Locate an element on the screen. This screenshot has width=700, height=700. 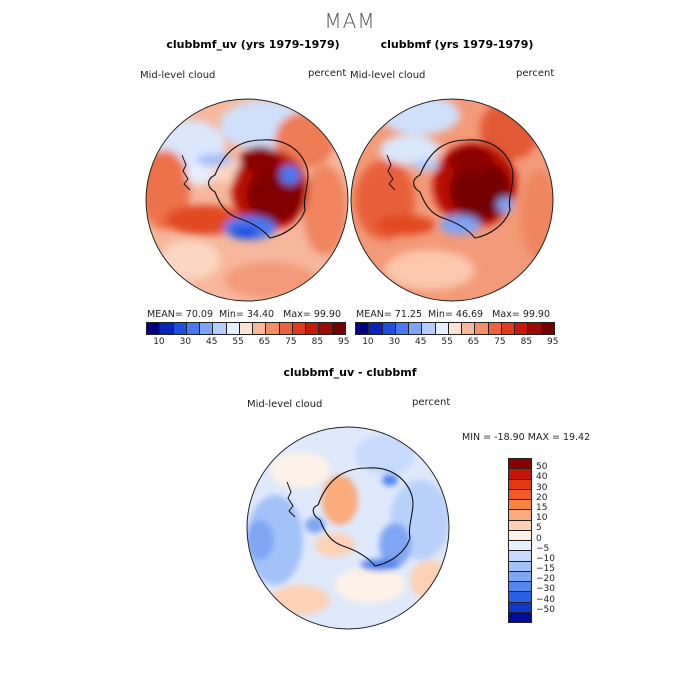
diff-colorbar-tick-label: −10 is located at coordinates (545, 558).